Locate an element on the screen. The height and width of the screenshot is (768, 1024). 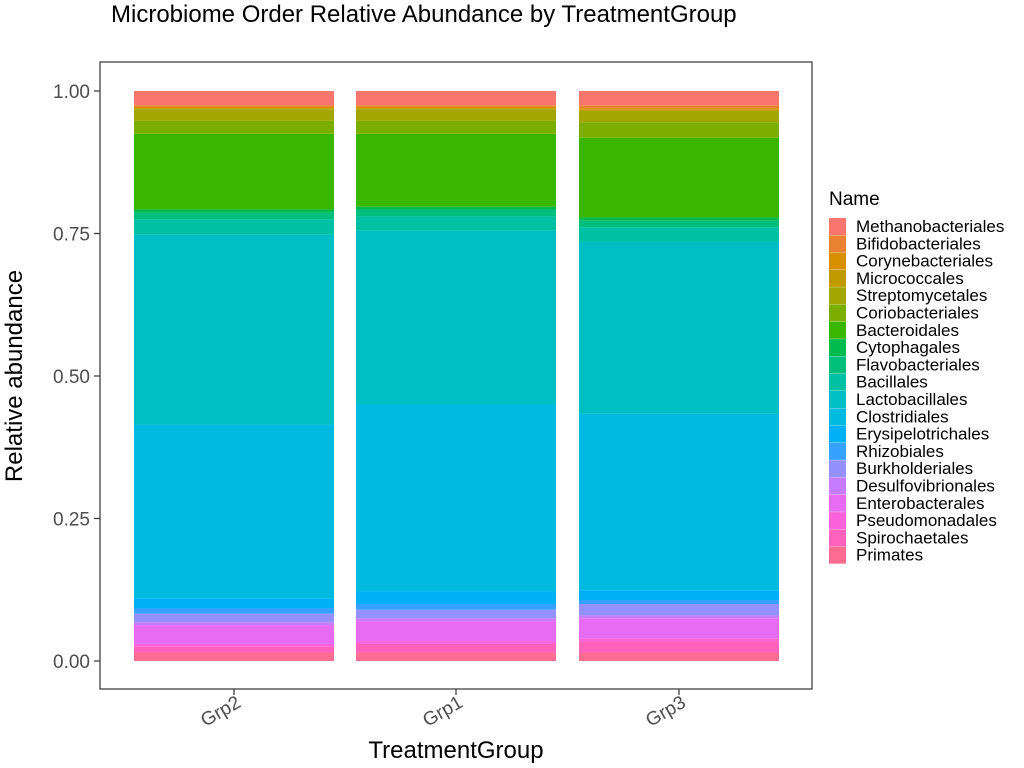
bar-segment-grp3-cytophagales is located at coordinates (679, 219).